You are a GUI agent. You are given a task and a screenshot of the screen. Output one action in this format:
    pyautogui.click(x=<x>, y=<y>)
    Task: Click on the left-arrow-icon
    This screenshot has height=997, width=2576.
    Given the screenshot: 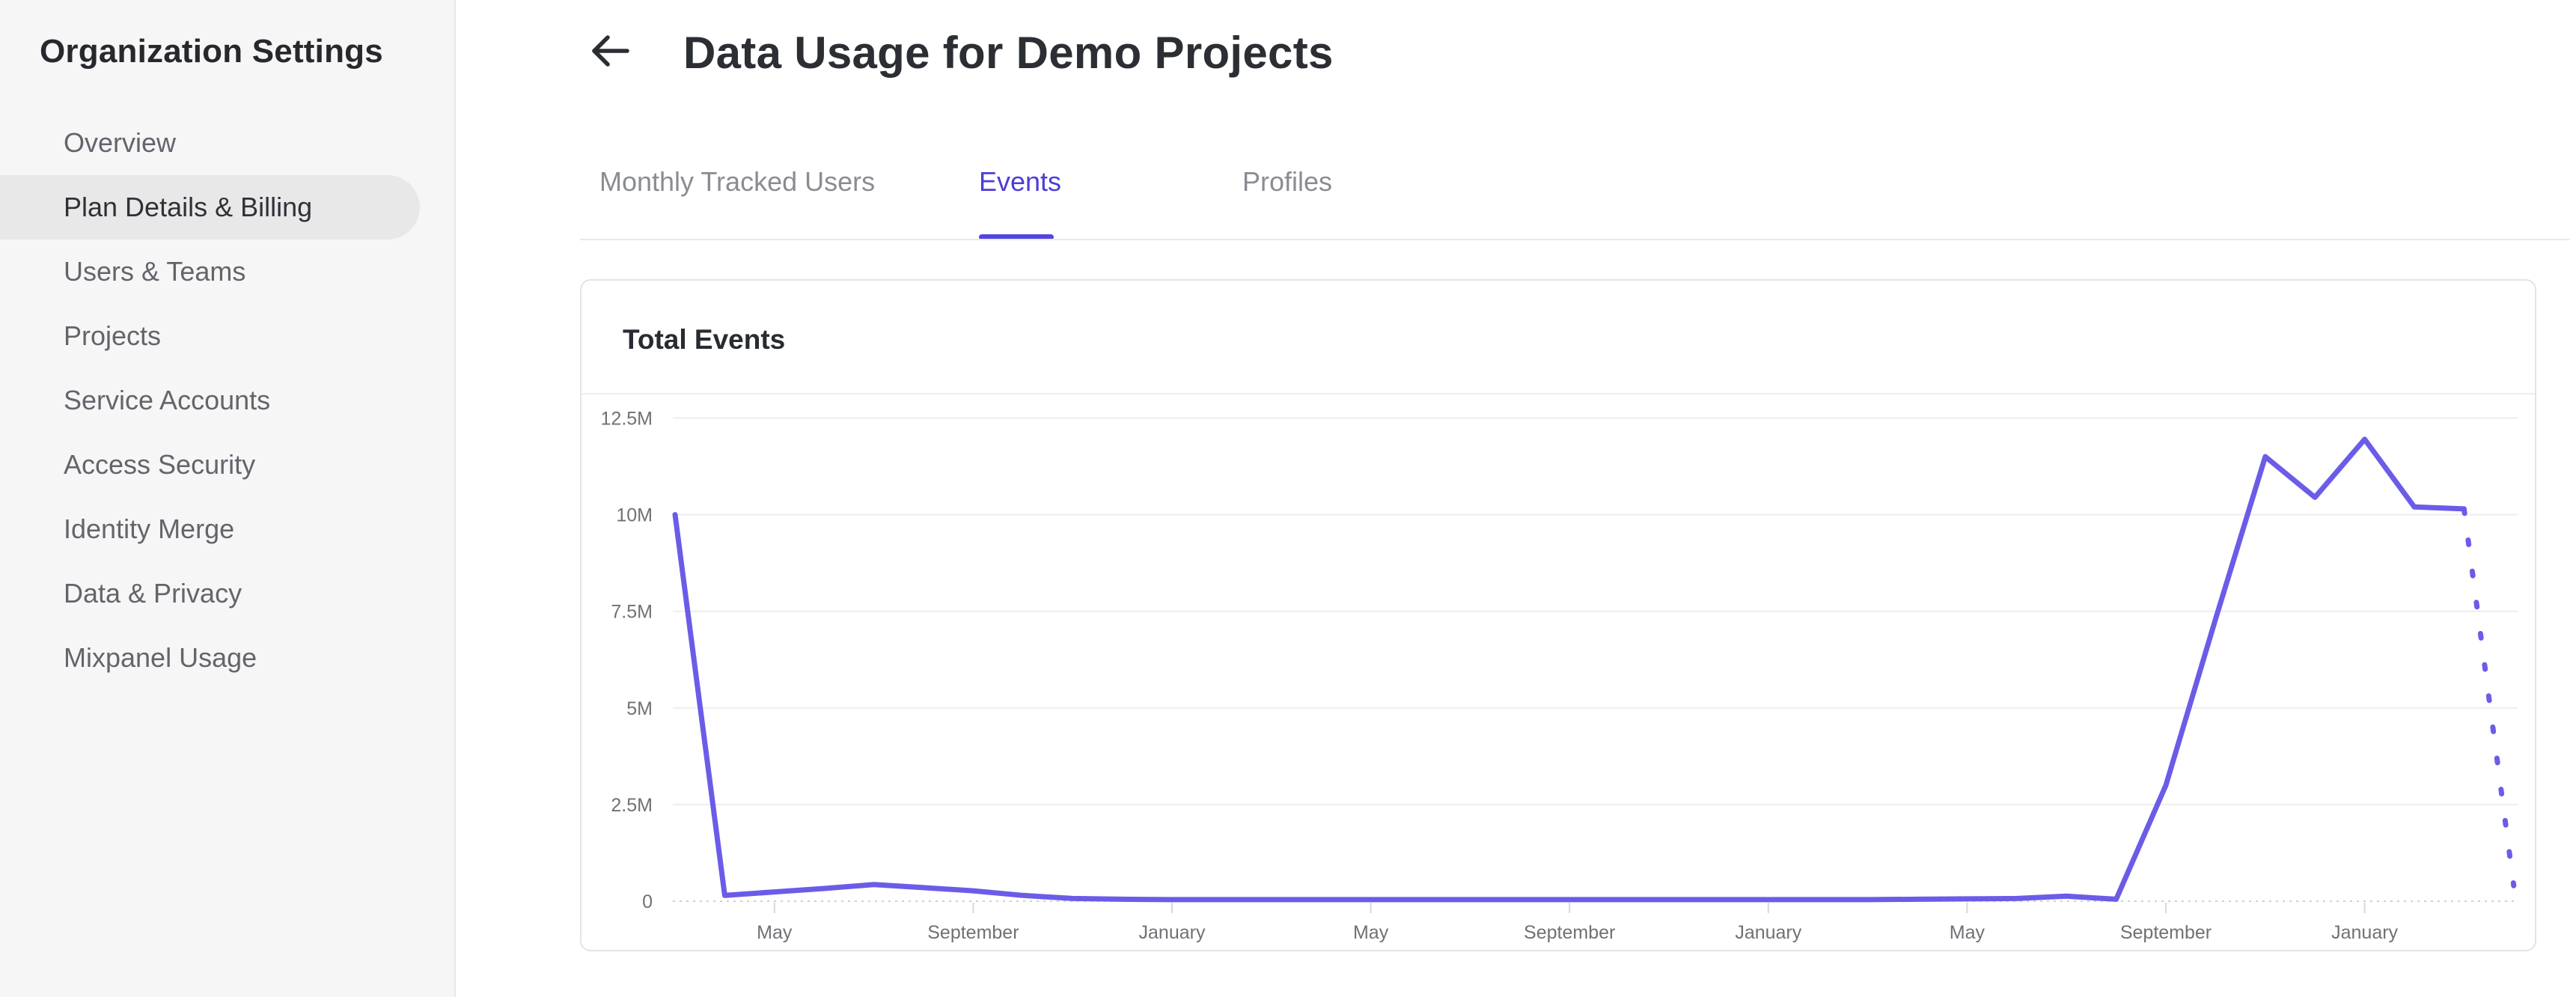 What is the action you would take?
    pyautogui.click(x=610, y=53)
    